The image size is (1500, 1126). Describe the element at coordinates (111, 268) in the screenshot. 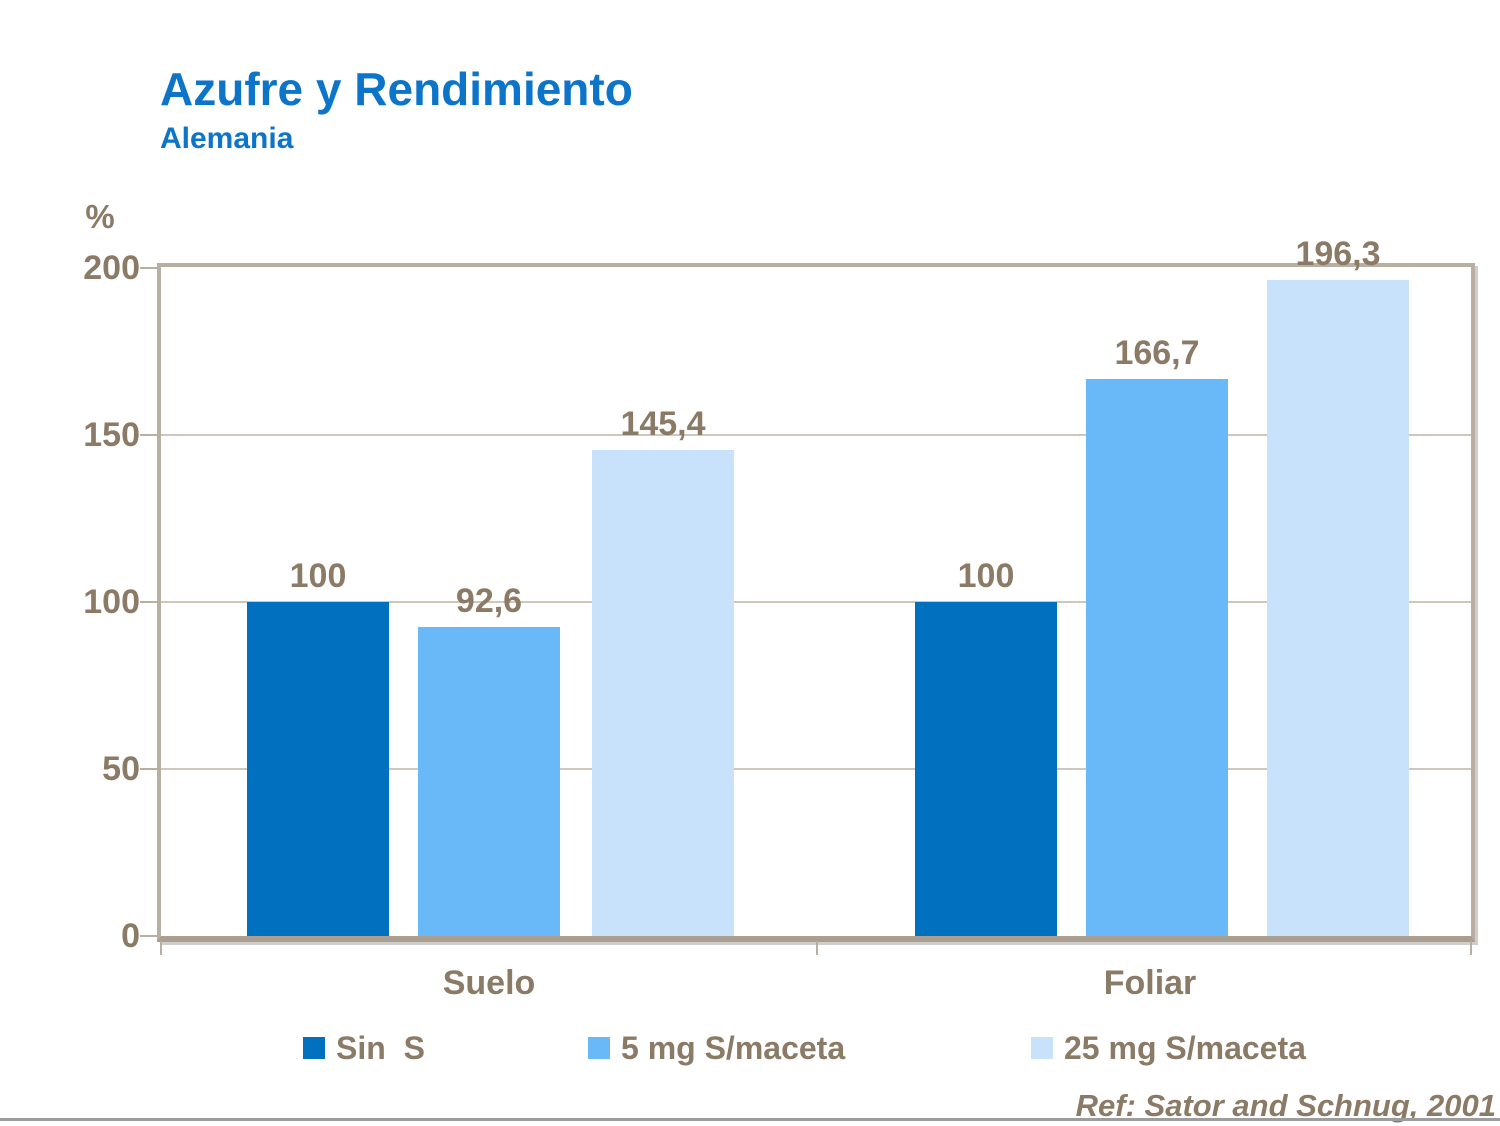

I see `y-tick-label-200: 200` at that location.